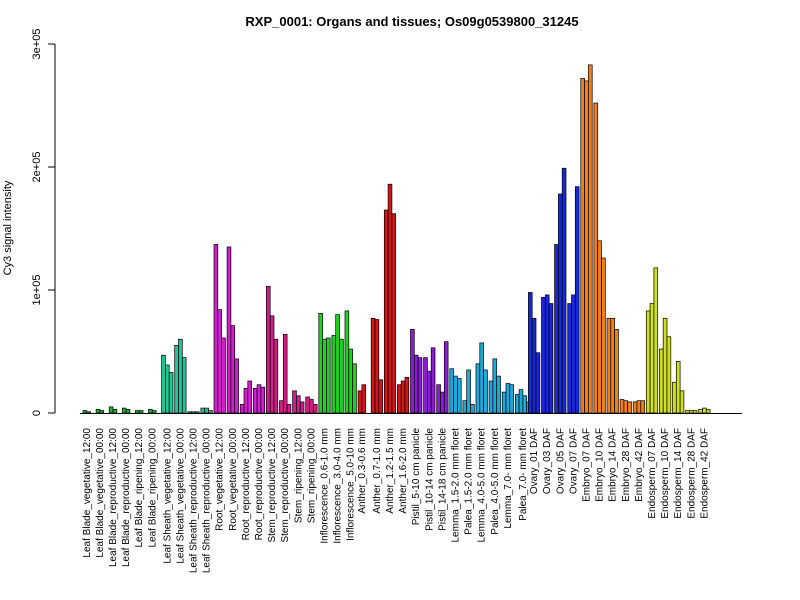 This screenshot has width=800, height=600. I want to click on x-tick-label: Lemma_1.5-2.0 mm floret, so click(456, 485).